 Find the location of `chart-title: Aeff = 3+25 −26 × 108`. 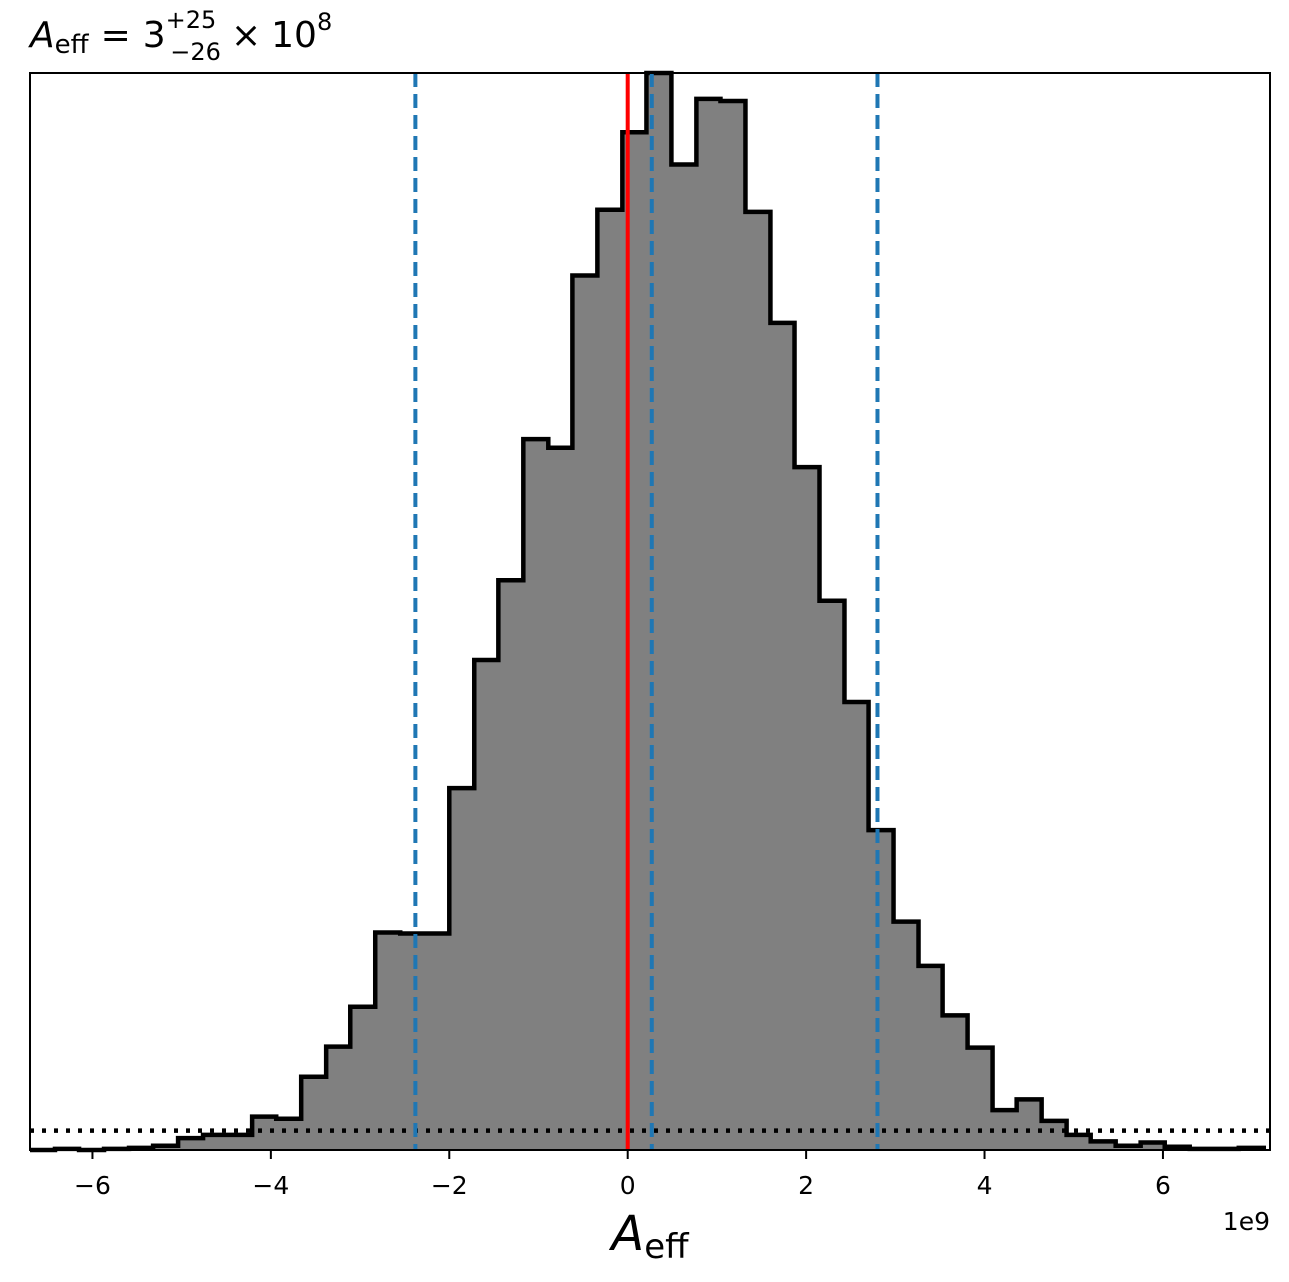

chart-title: Aeff = 3+25 −26 × 108 is located at coordinates (180, 36).